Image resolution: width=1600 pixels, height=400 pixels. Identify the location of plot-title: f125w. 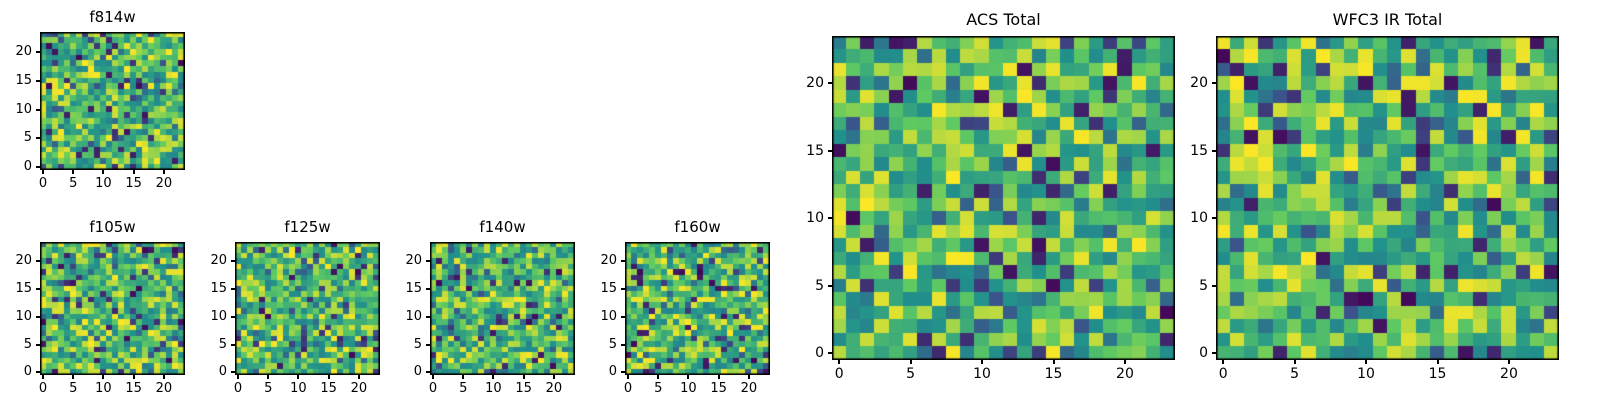
(307, 227).